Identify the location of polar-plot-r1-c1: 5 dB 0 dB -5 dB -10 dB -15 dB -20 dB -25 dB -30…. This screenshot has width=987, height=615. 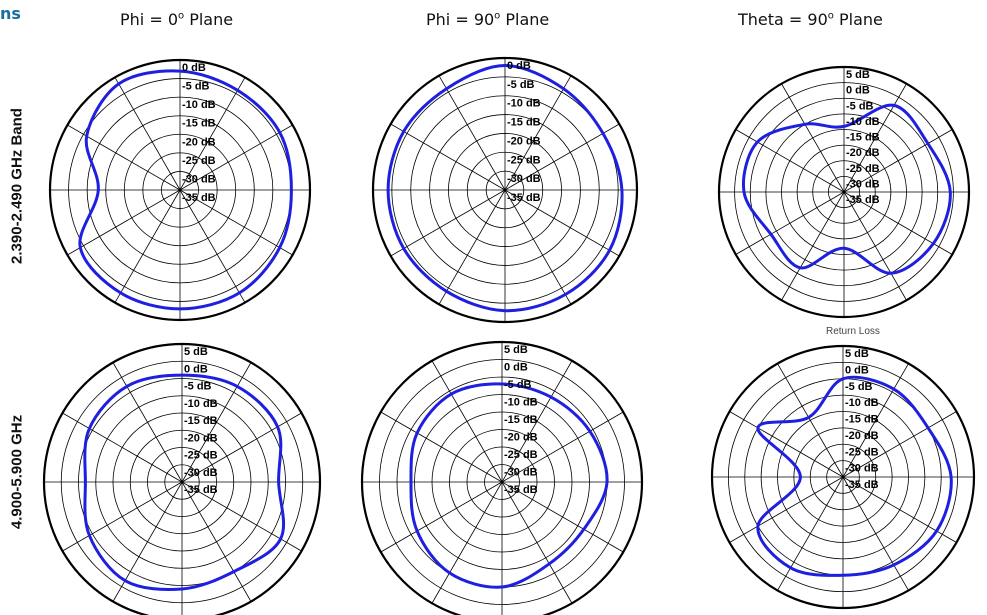
(502, 477).